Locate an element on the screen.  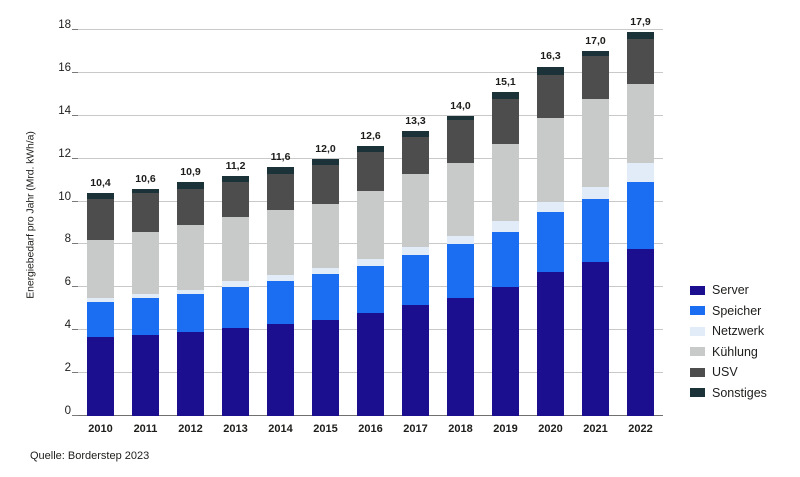
bar-column: 13,3 2017 is located at coordinates (416, 232).